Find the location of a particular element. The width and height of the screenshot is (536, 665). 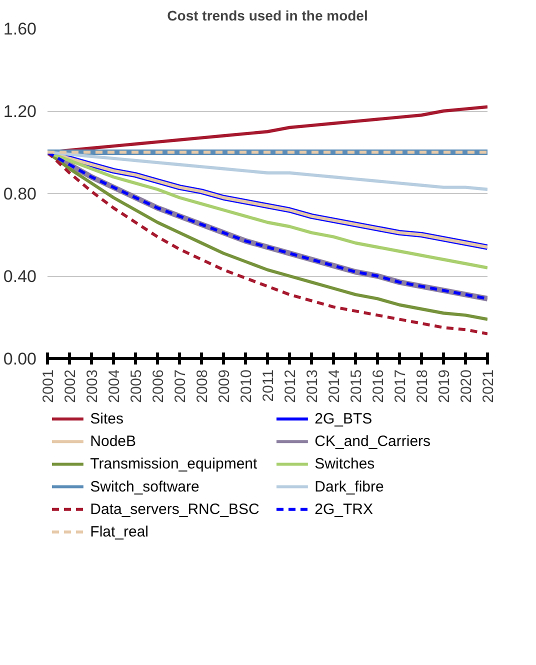

x-tick-label: 2011 is located at coordinates (268, 385).